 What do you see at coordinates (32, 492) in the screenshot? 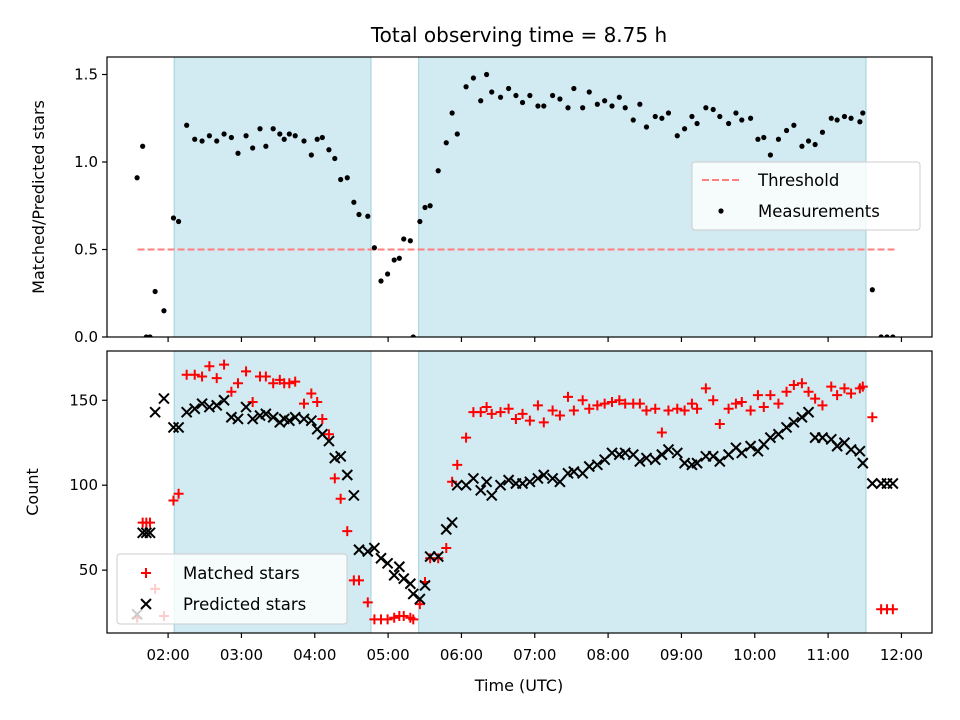
I see `bottom-y-axis-label: Count` at bounding box center [32, 492].